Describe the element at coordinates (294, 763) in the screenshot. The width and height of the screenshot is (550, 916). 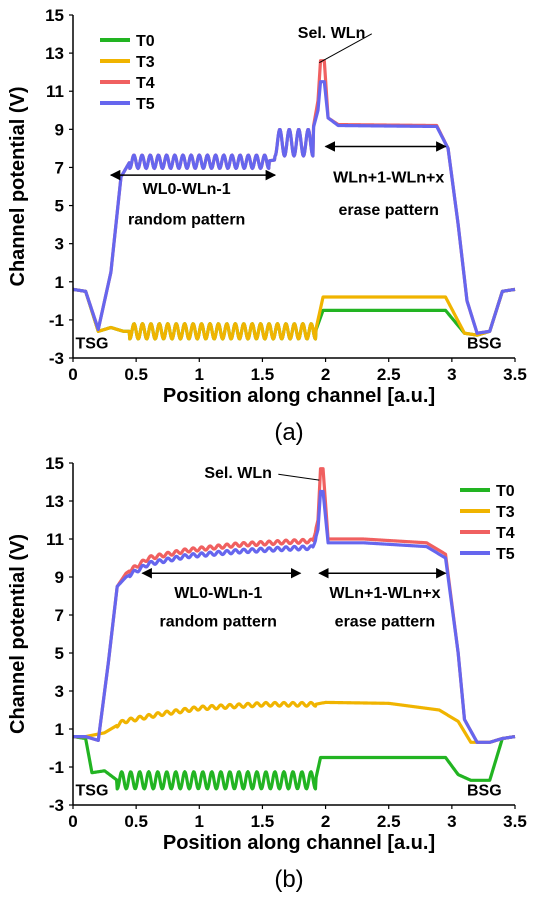
I see `series-line-t0` at that location.